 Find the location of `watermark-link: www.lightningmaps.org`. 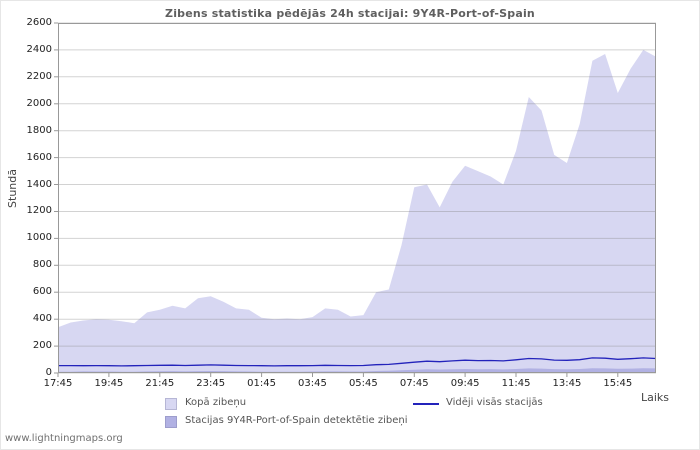

watermark-link: www.lightningmaps.org is located at coordinates (64, 438).